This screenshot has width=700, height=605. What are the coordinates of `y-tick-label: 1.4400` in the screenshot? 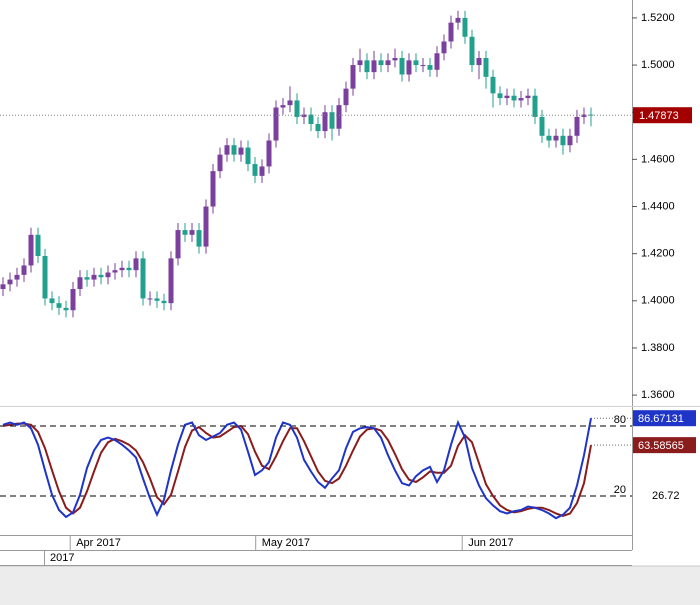 It's located at (658, 206).